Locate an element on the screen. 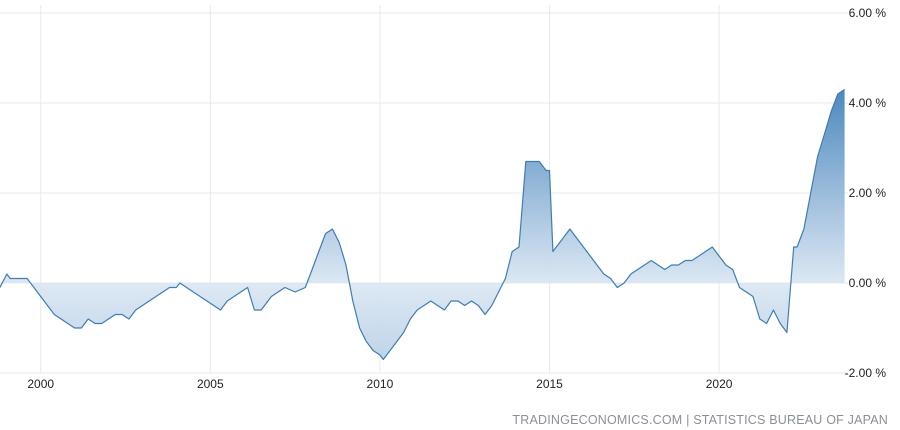 The image size is (900, 430). x-tick-label: 2010 is located at coordinates (380, 384).